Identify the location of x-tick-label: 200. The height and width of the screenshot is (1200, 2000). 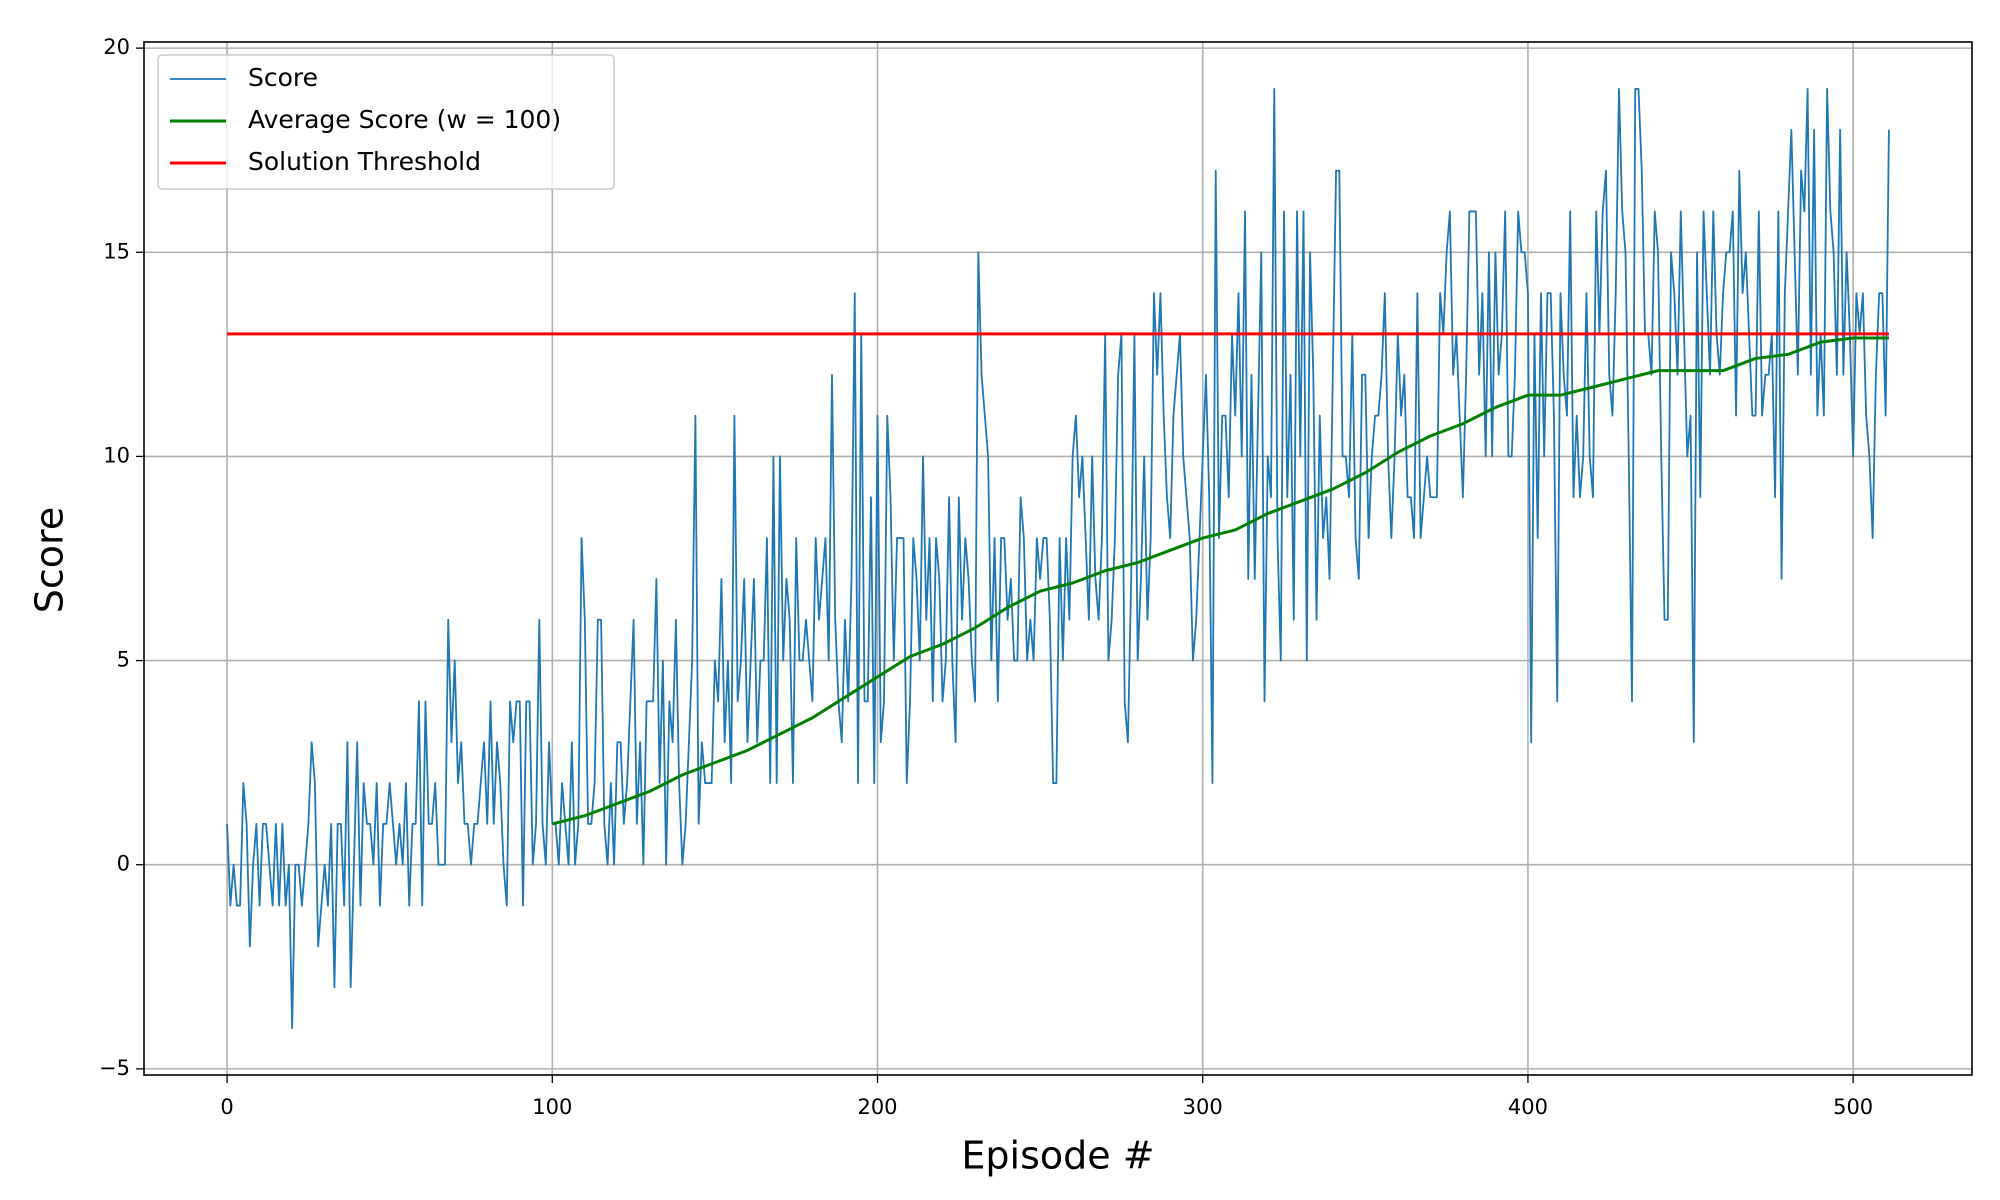
(877, 1107).